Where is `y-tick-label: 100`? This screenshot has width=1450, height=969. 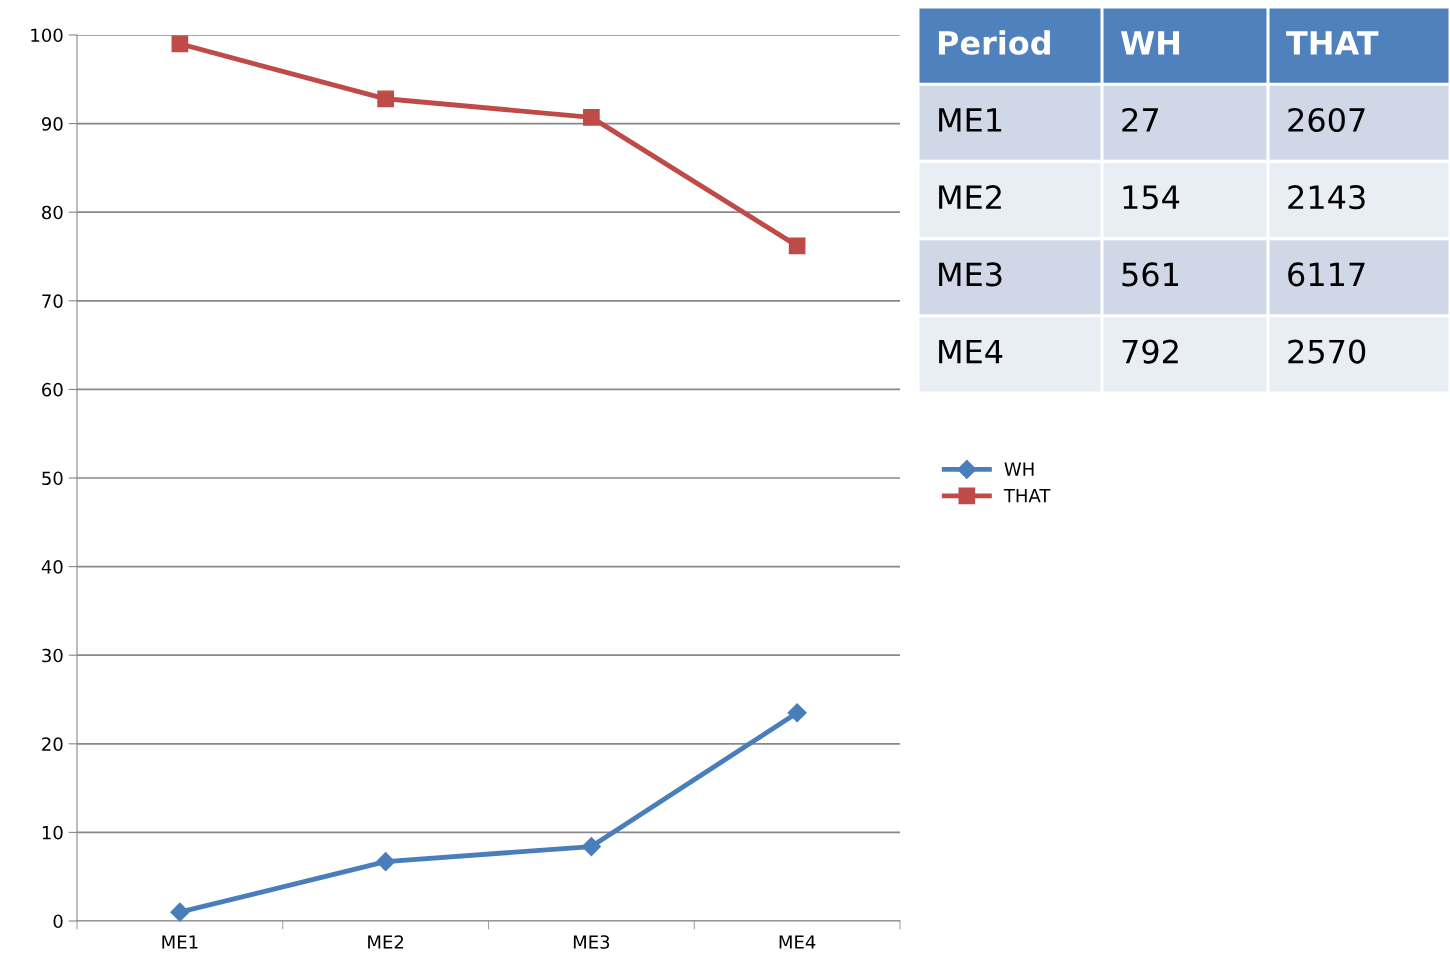 y-tick-label: 100 is located at coordinates (47, 35).